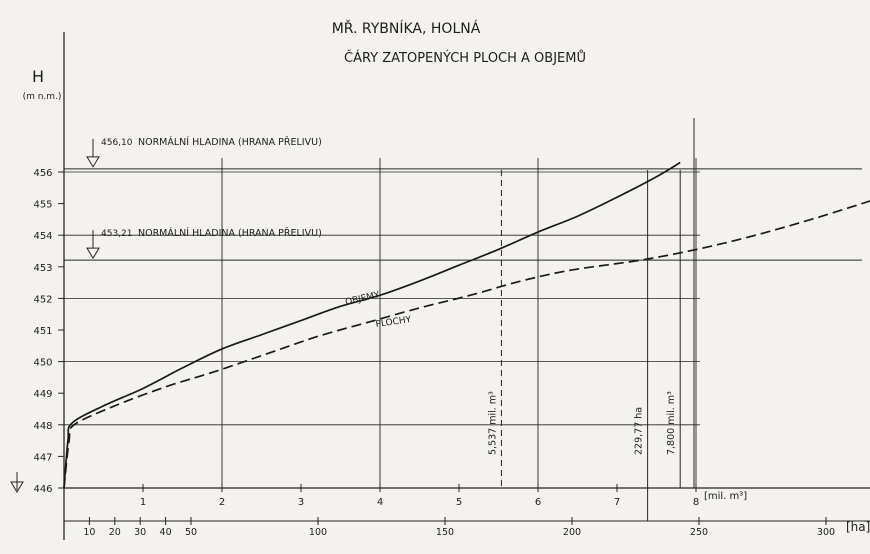 The width and height of the screenshot is (870, 554). Describe the element at coordinates (42, 173) in the screenshot. I see `y-tick-label: 456` at that location.